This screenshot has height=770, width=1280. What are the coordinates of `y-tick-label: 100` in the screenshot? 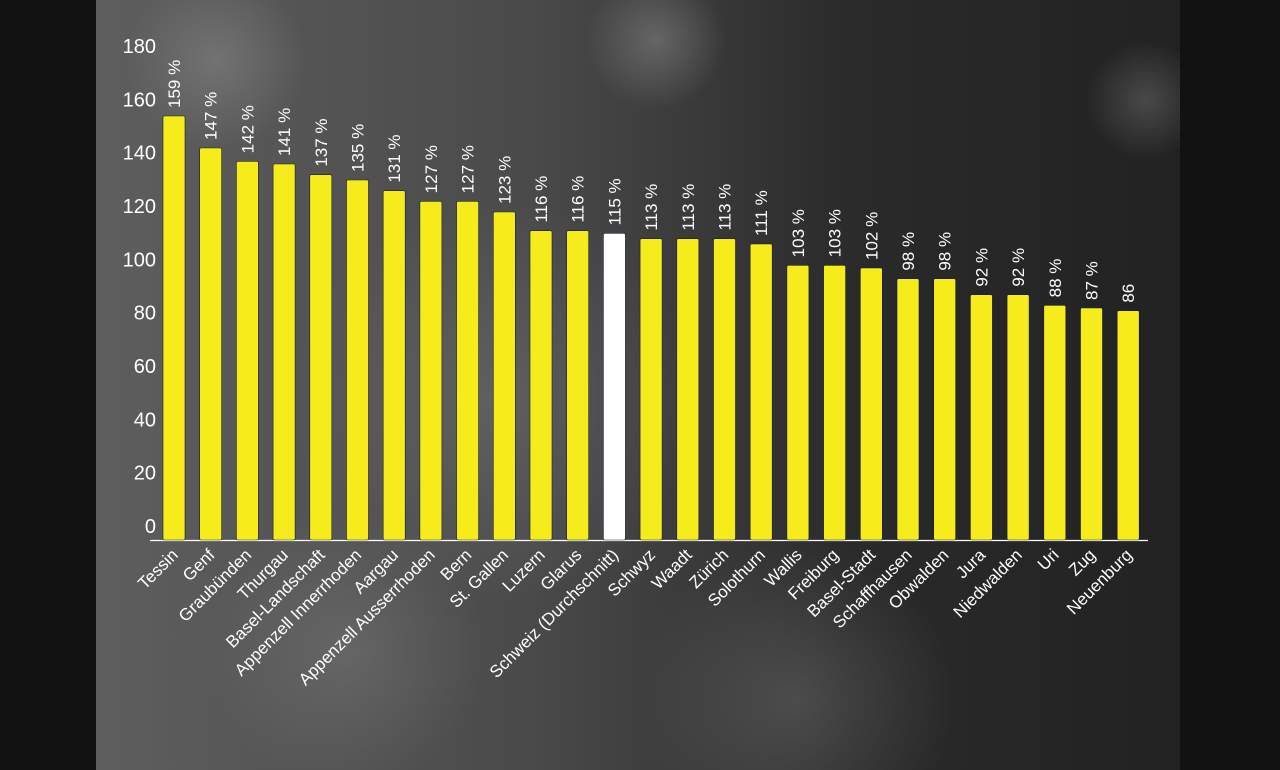 It's located at (139, 260).